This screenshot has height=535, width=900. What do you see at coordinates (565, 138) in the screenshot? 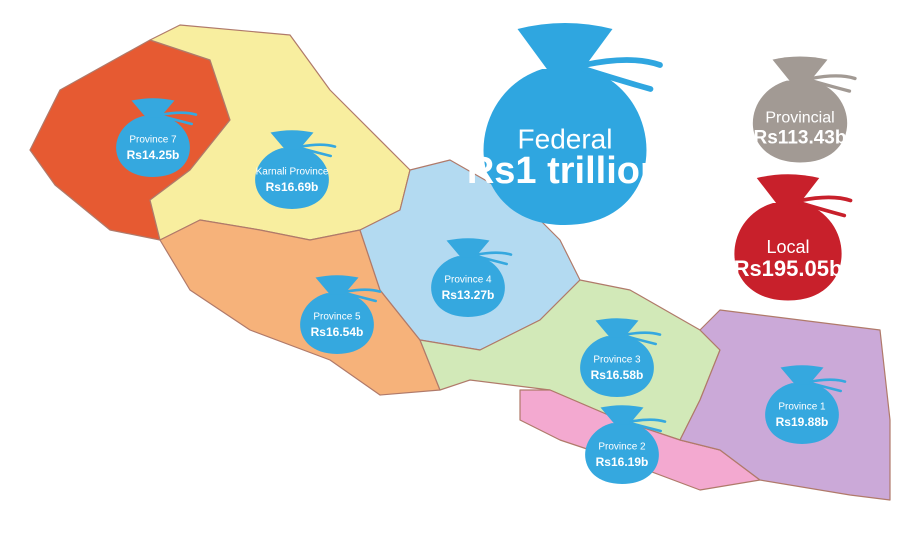
I see `bag-label: Federal` at bounding box center [565, 138].